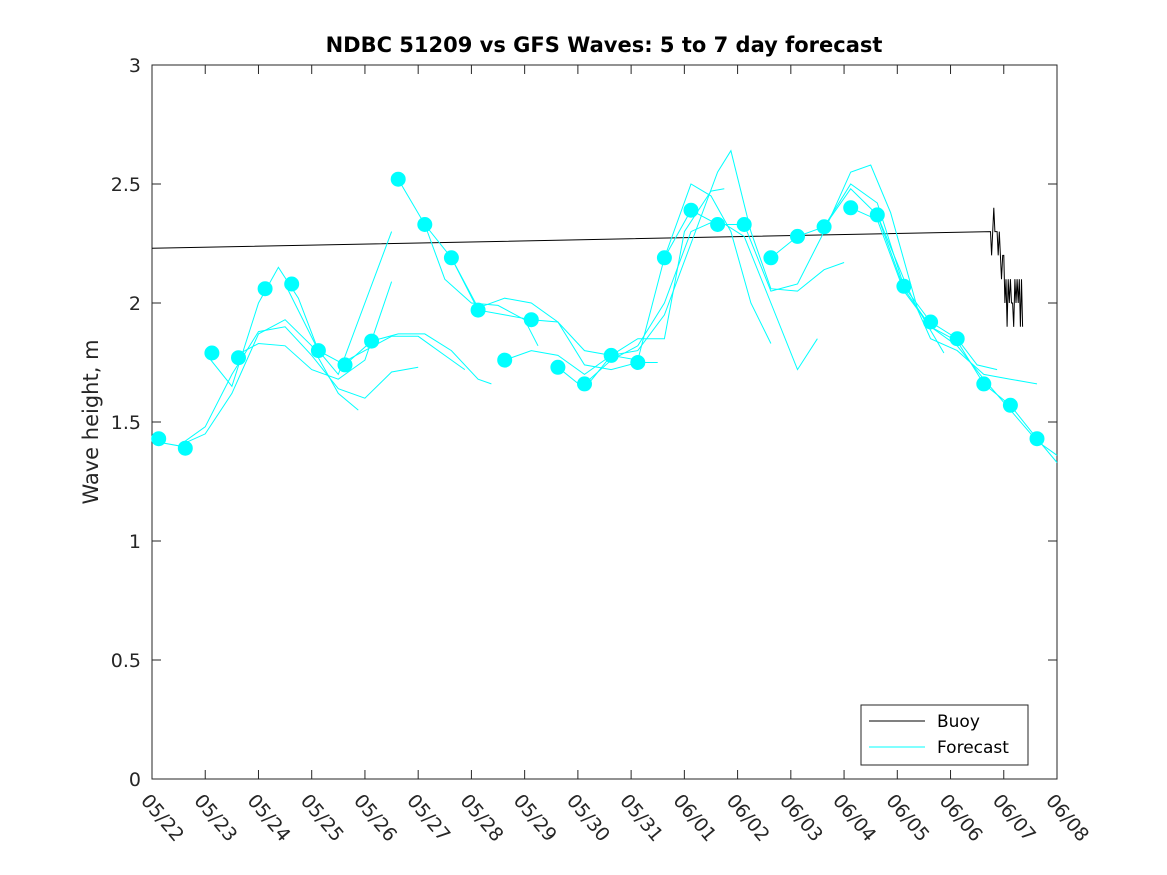 The image size is (1167, 875). Describe the element at coordinates (126, 661) in the screenshot. I see `y-tick-label: 0.5` at that location.